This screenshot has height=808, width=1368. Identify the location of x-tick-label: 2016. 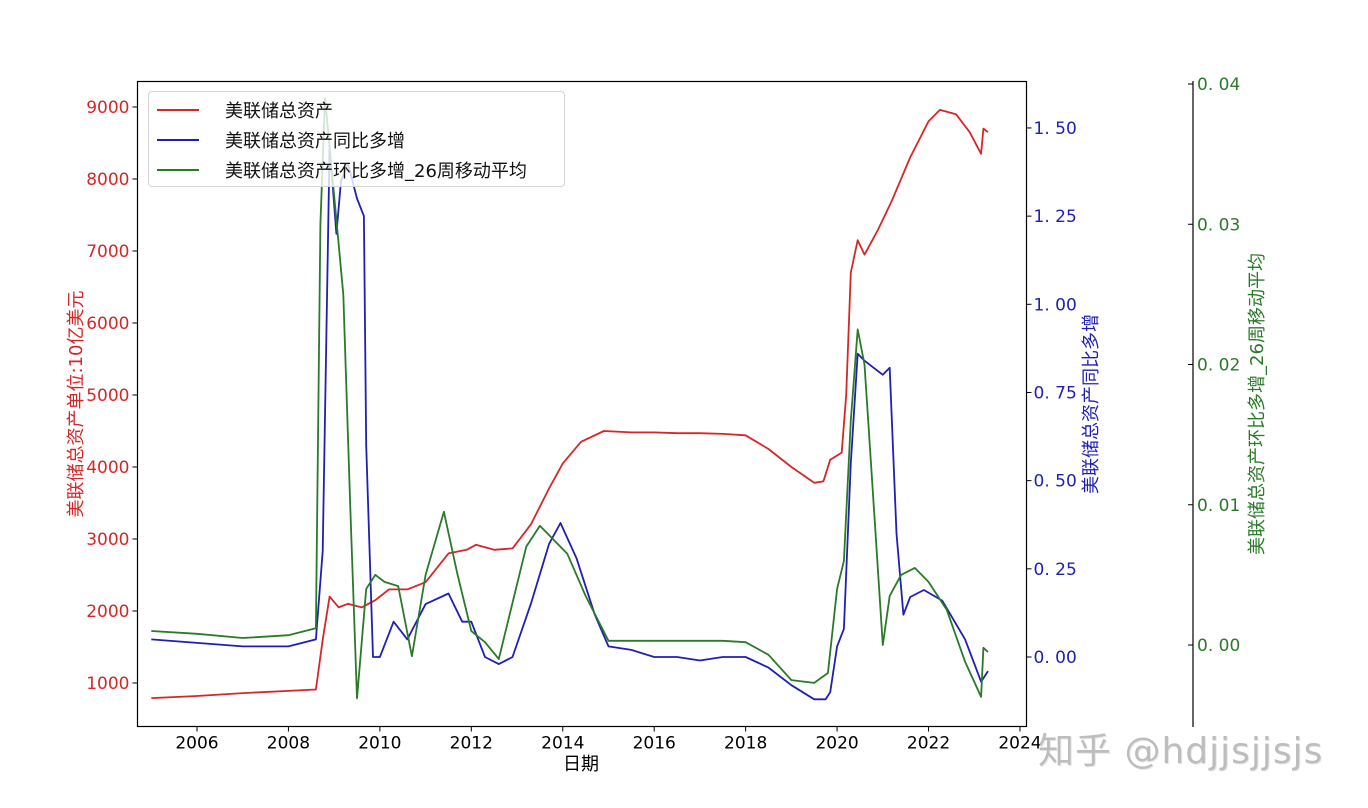
(654, 744).